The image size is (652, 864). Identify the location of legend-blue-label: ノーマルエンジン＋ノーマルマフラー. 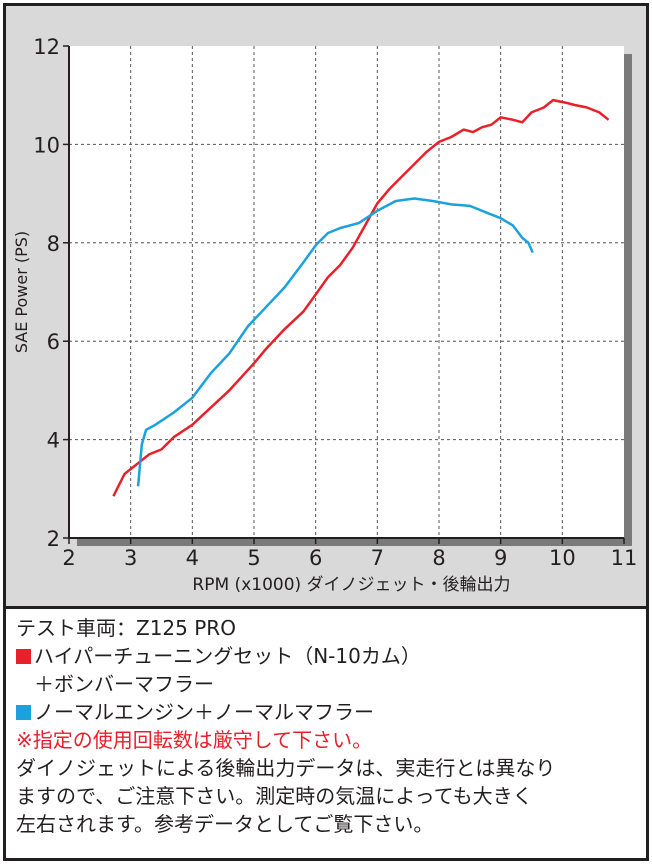
(204, 712).